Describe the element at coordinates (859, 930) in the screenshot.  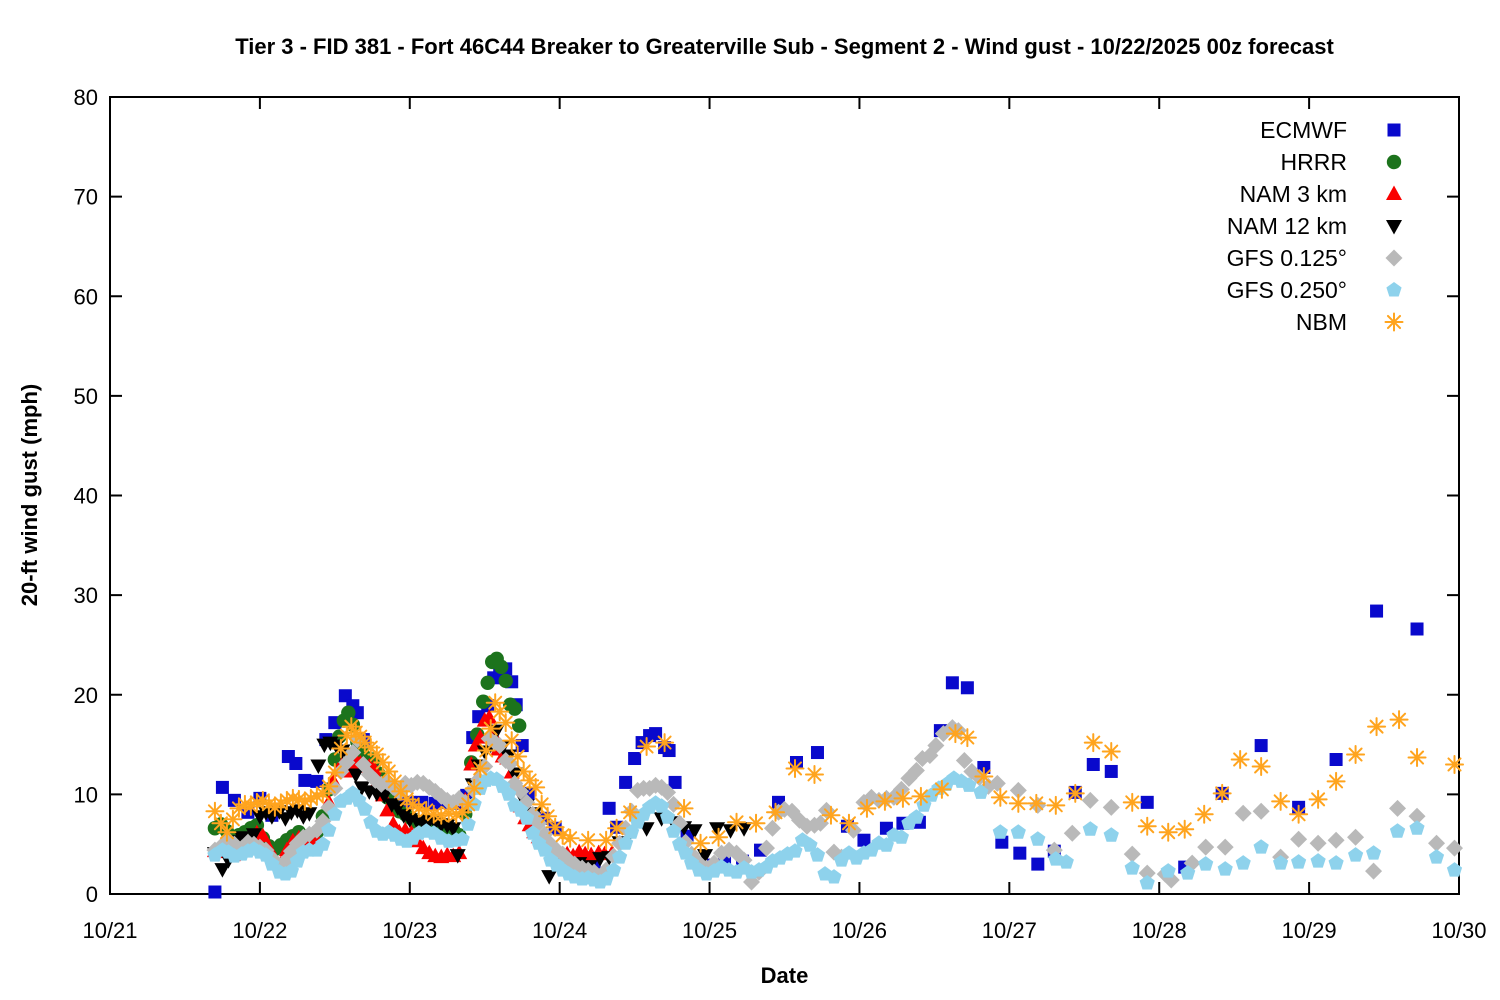
I see `x-tick-label: 10/26` at that location.